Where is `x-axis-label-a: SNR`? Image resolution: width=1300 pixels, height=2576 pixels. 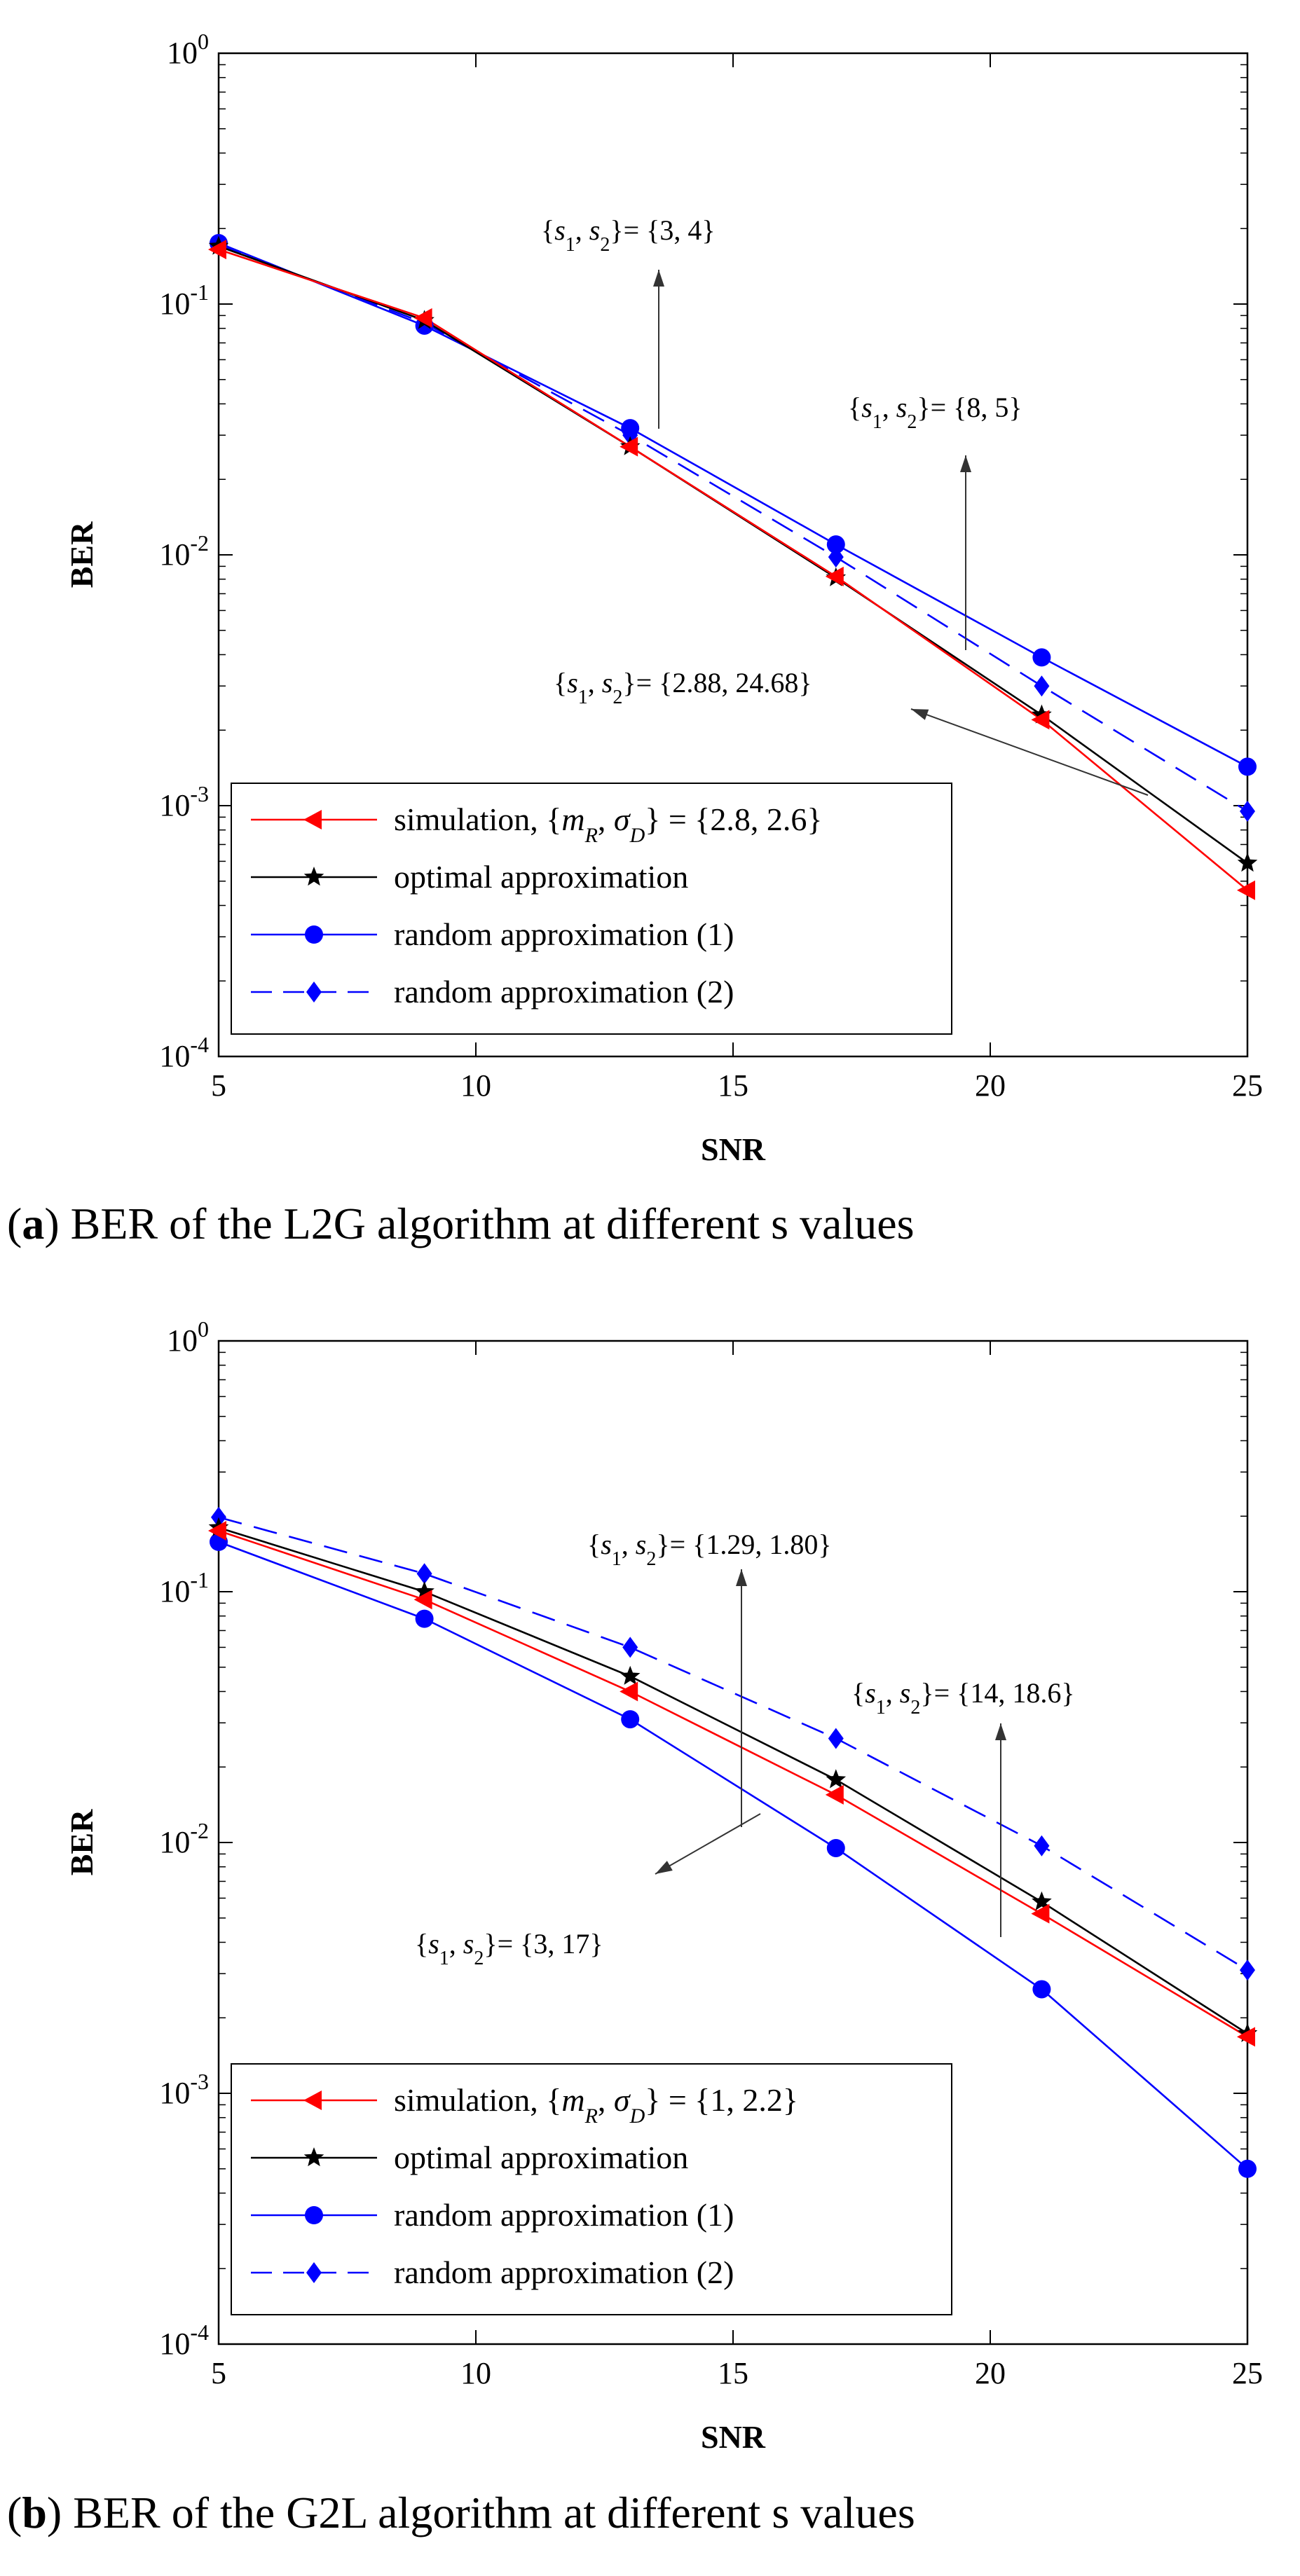 x-axis-label-a: SNR is located at coordinates (734, 1149).